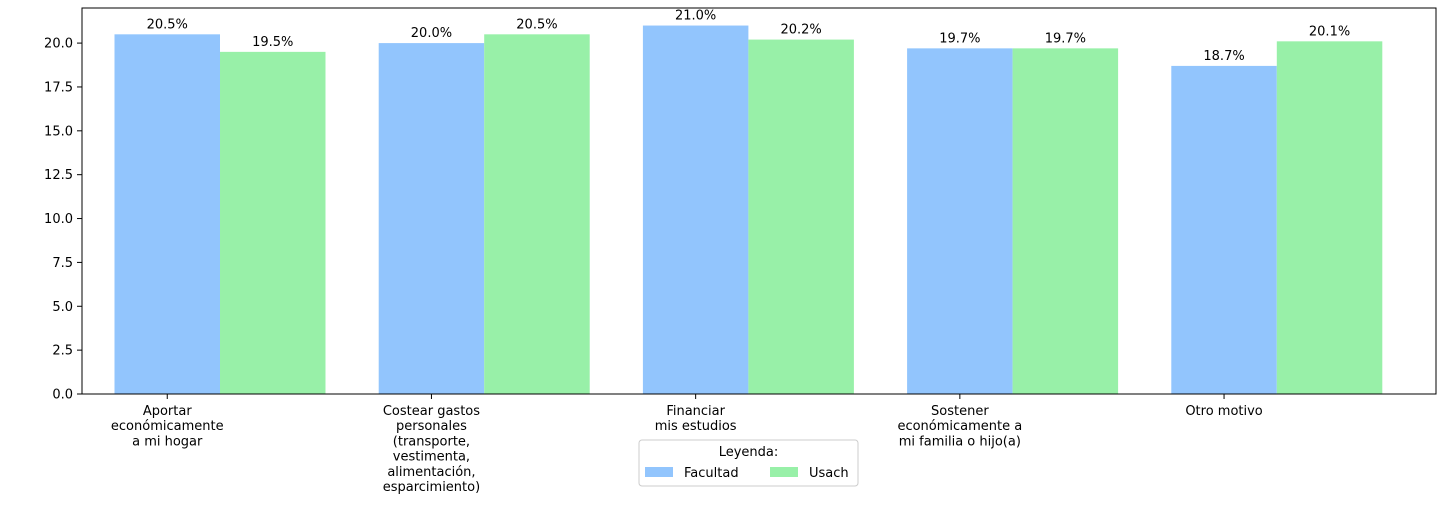  What do you see at coordinates (272, 42) in the screenshot?
I see `data-label-usach-0: 19.5%` at bounding box center [272, 42].